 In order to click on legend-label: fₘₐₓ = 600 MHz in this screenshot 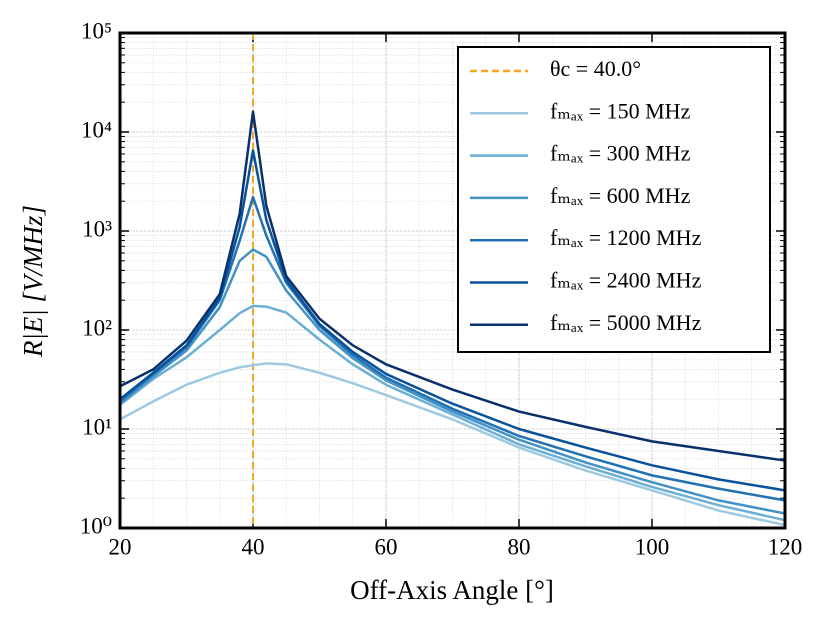, I will do `click(620, 195)`.